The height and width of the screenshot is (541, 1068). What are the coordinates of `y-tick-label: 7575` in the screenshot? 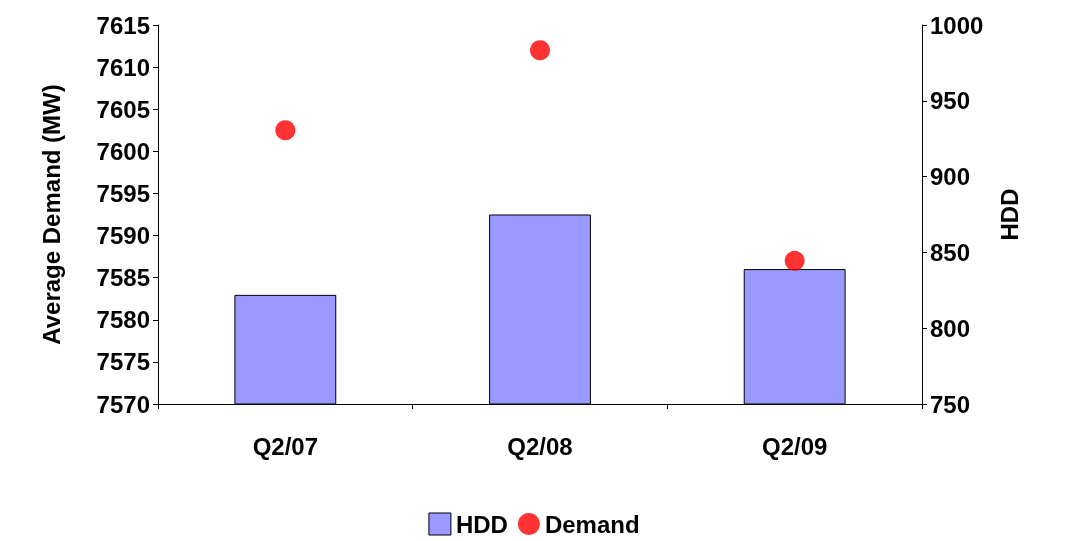 It's located at (123, 362).